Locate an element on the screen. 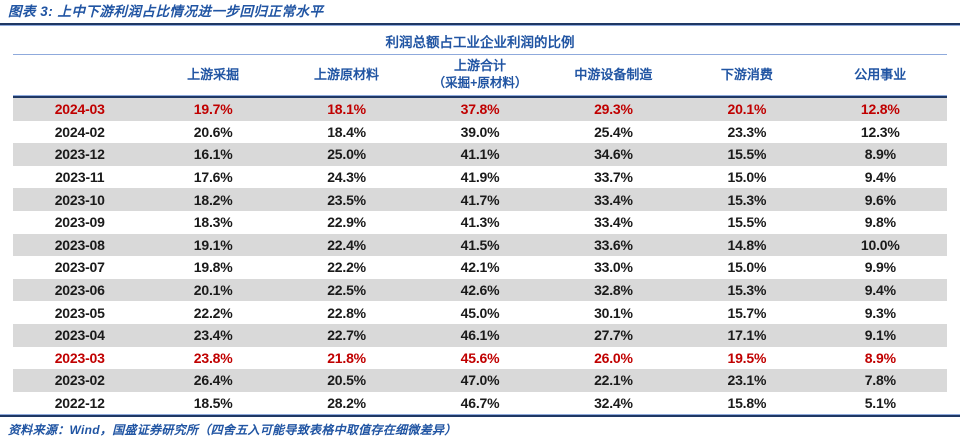 Image resolution: width=960 pixels, height=438 pixels. value-cell: 42.1% is located at coordinates (480, 267).